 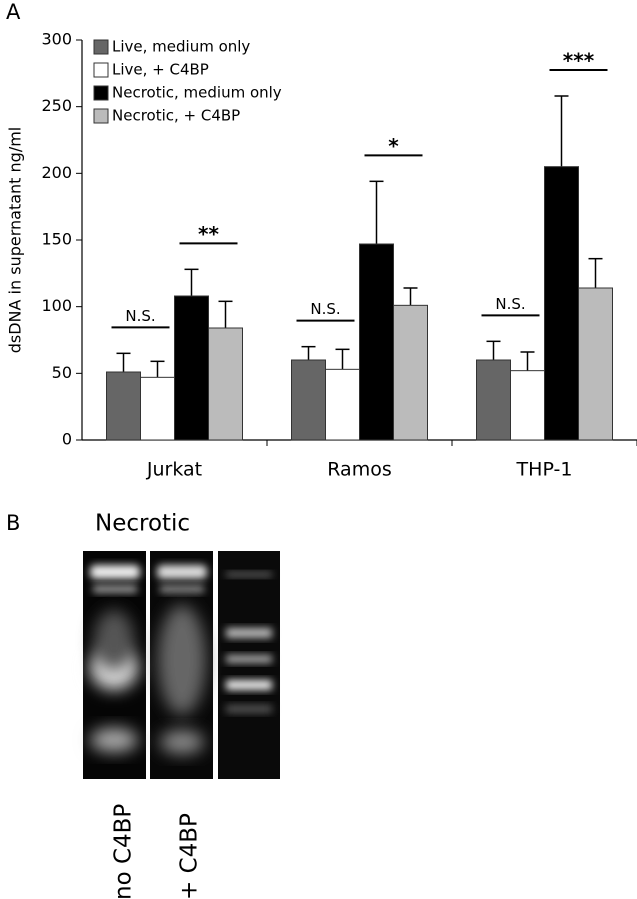 What do you see at coordinates (176, 116) in the screenshot?
I see `legend-label: Necrotic, + C4BP` at bounding box center [176, 116].